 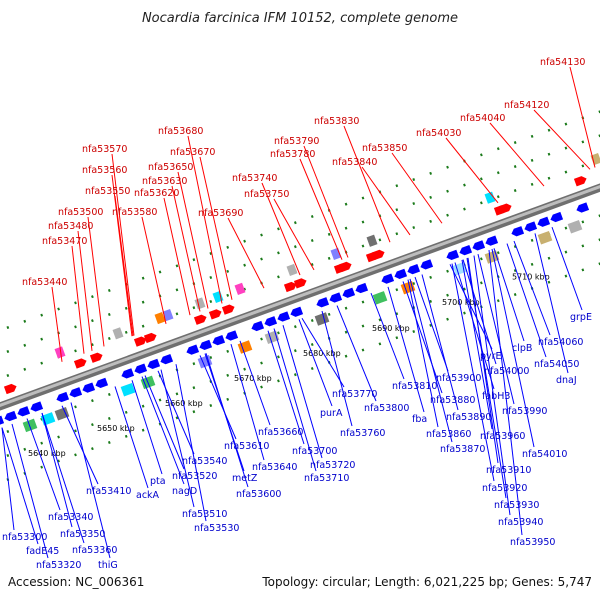 What do you see at coordinates (581, 317) in the screenshot?
I see `reverse-gene-label: grpE` at bounding box center [581, 317].